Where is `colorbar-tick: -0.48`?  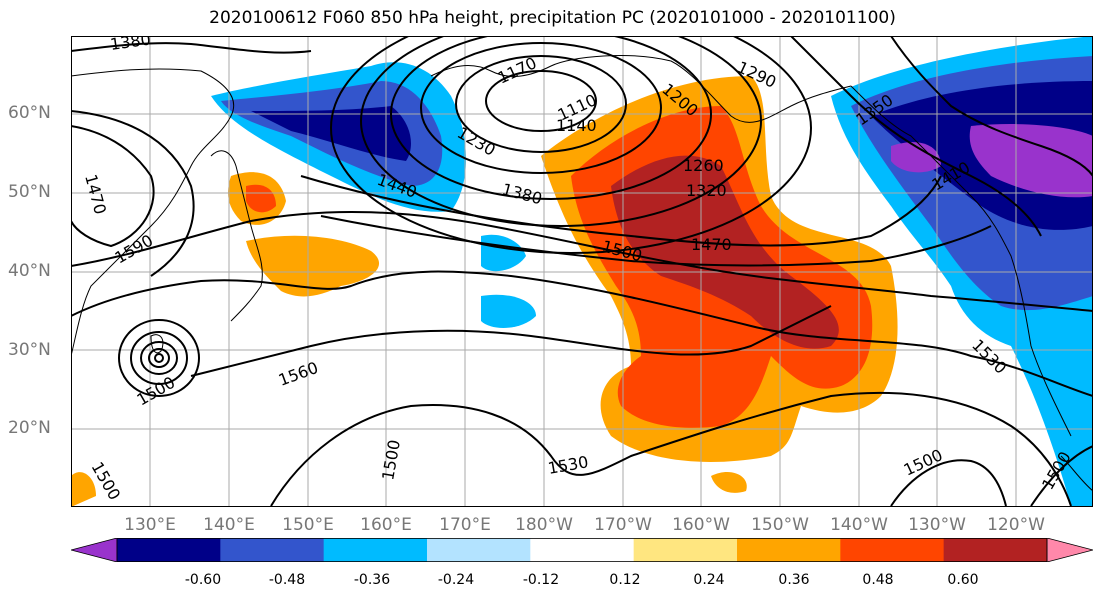 colorbar-tick: -0.48 is located at coordinates (287, 580).